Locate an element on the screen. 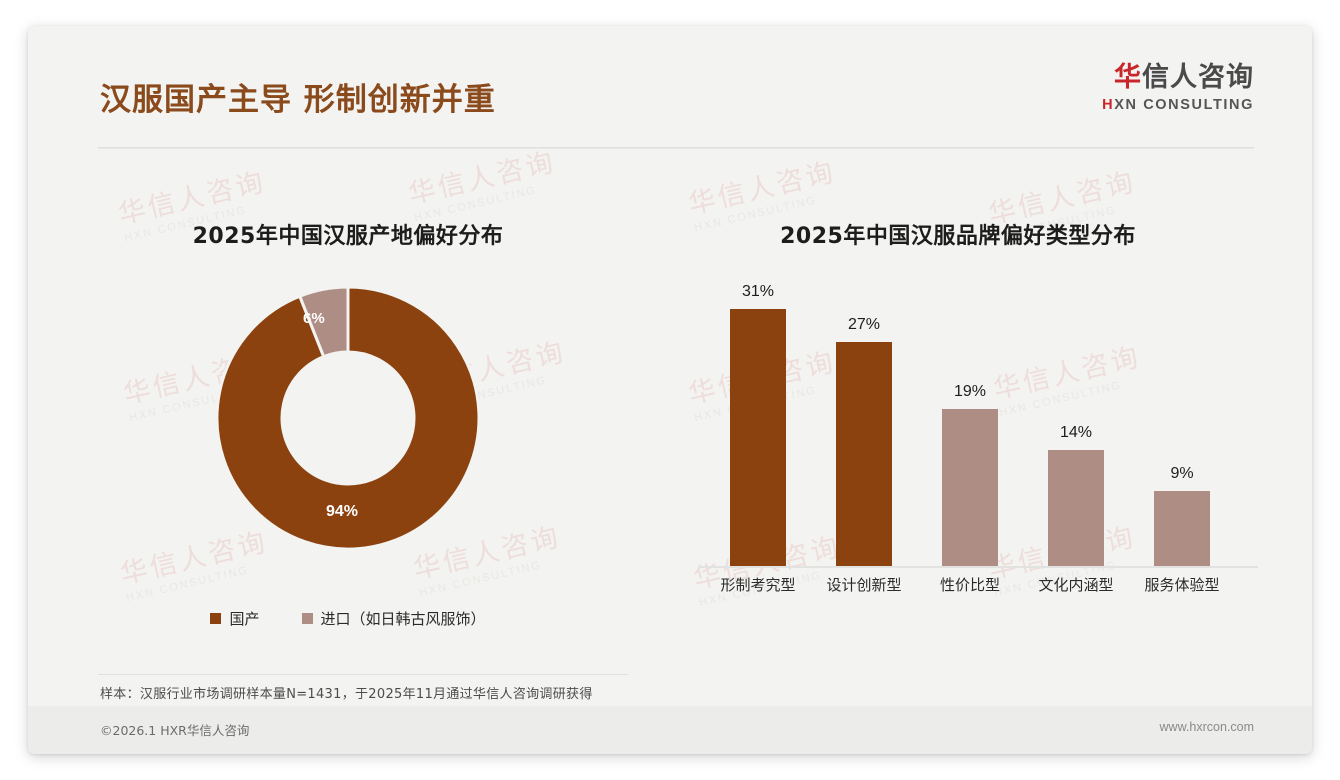  bar-value-label: 31% is located at coordinates (758, 291).